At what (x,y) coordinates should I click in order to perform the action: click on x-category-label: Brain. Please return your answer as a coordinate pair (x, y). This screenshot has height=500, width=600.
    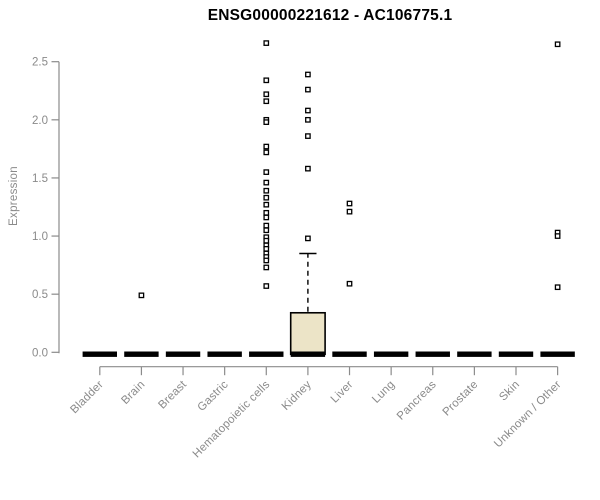
    Looking at the image, I should click on (133, 393).